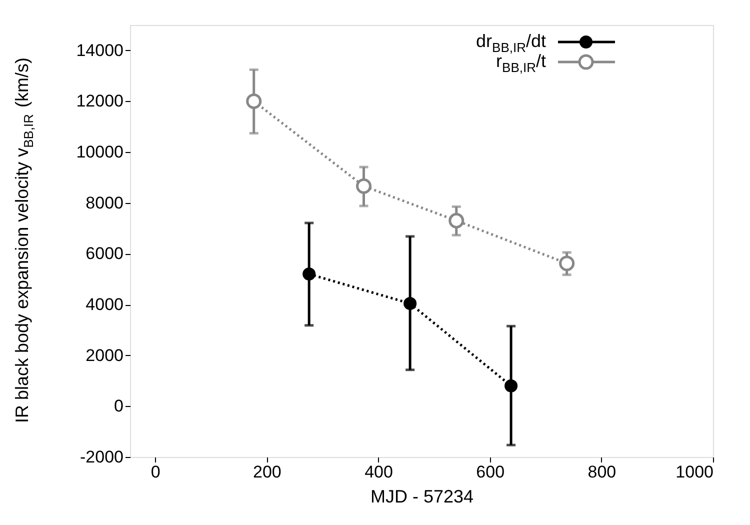  I want to click on x-tick-label: 0, so click(155, 472).